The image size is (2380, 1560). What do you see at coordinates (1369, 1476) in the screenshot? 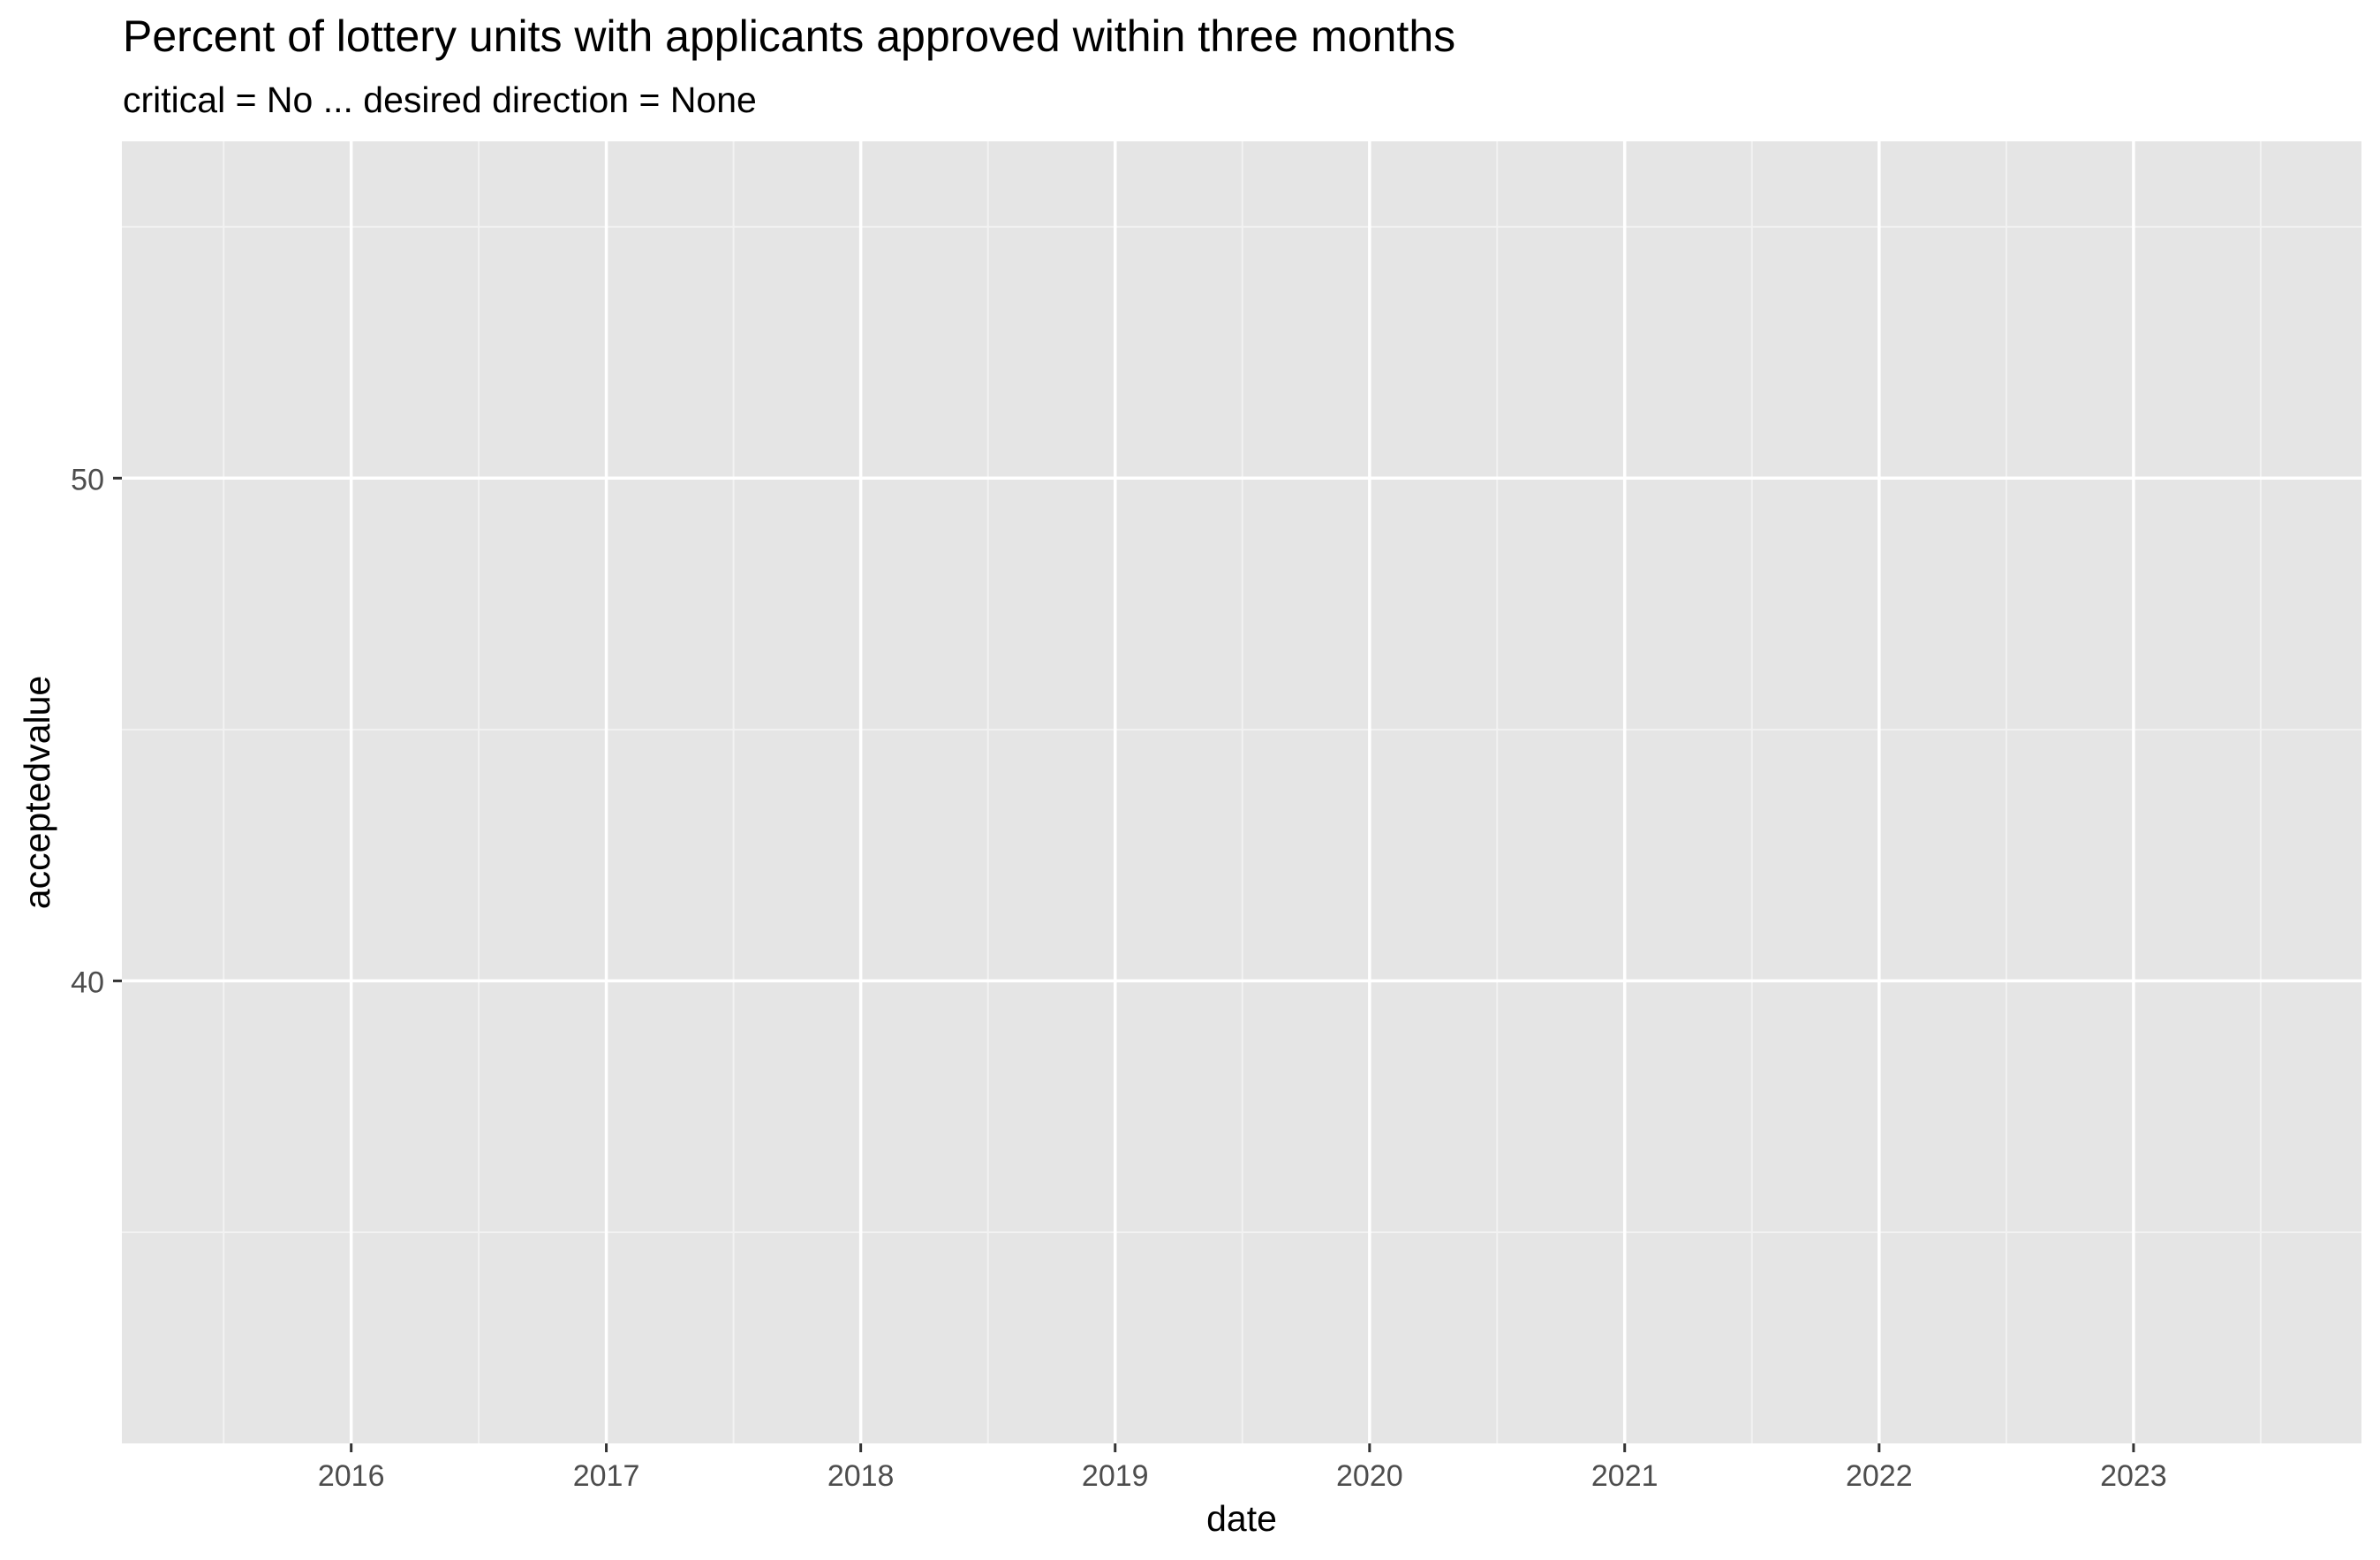
I see `x-tick-label: 2020` at bounding box center [1369, 1476].